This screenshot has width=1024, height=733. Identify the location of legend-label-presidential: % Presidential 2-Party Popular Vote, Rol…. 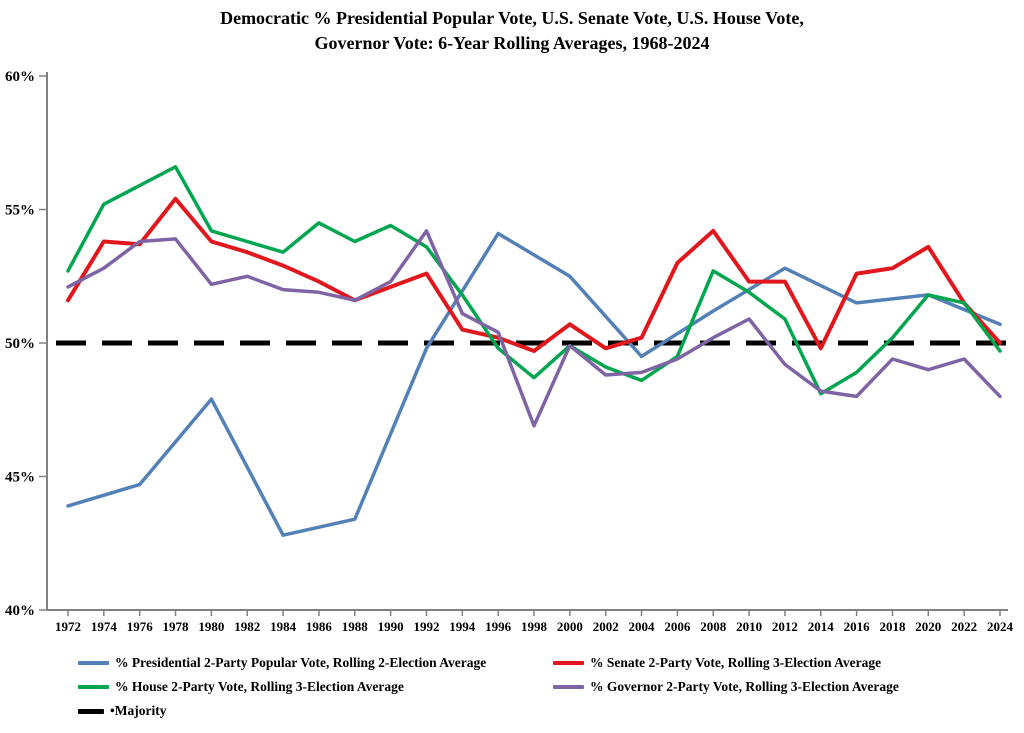
(301, 662).